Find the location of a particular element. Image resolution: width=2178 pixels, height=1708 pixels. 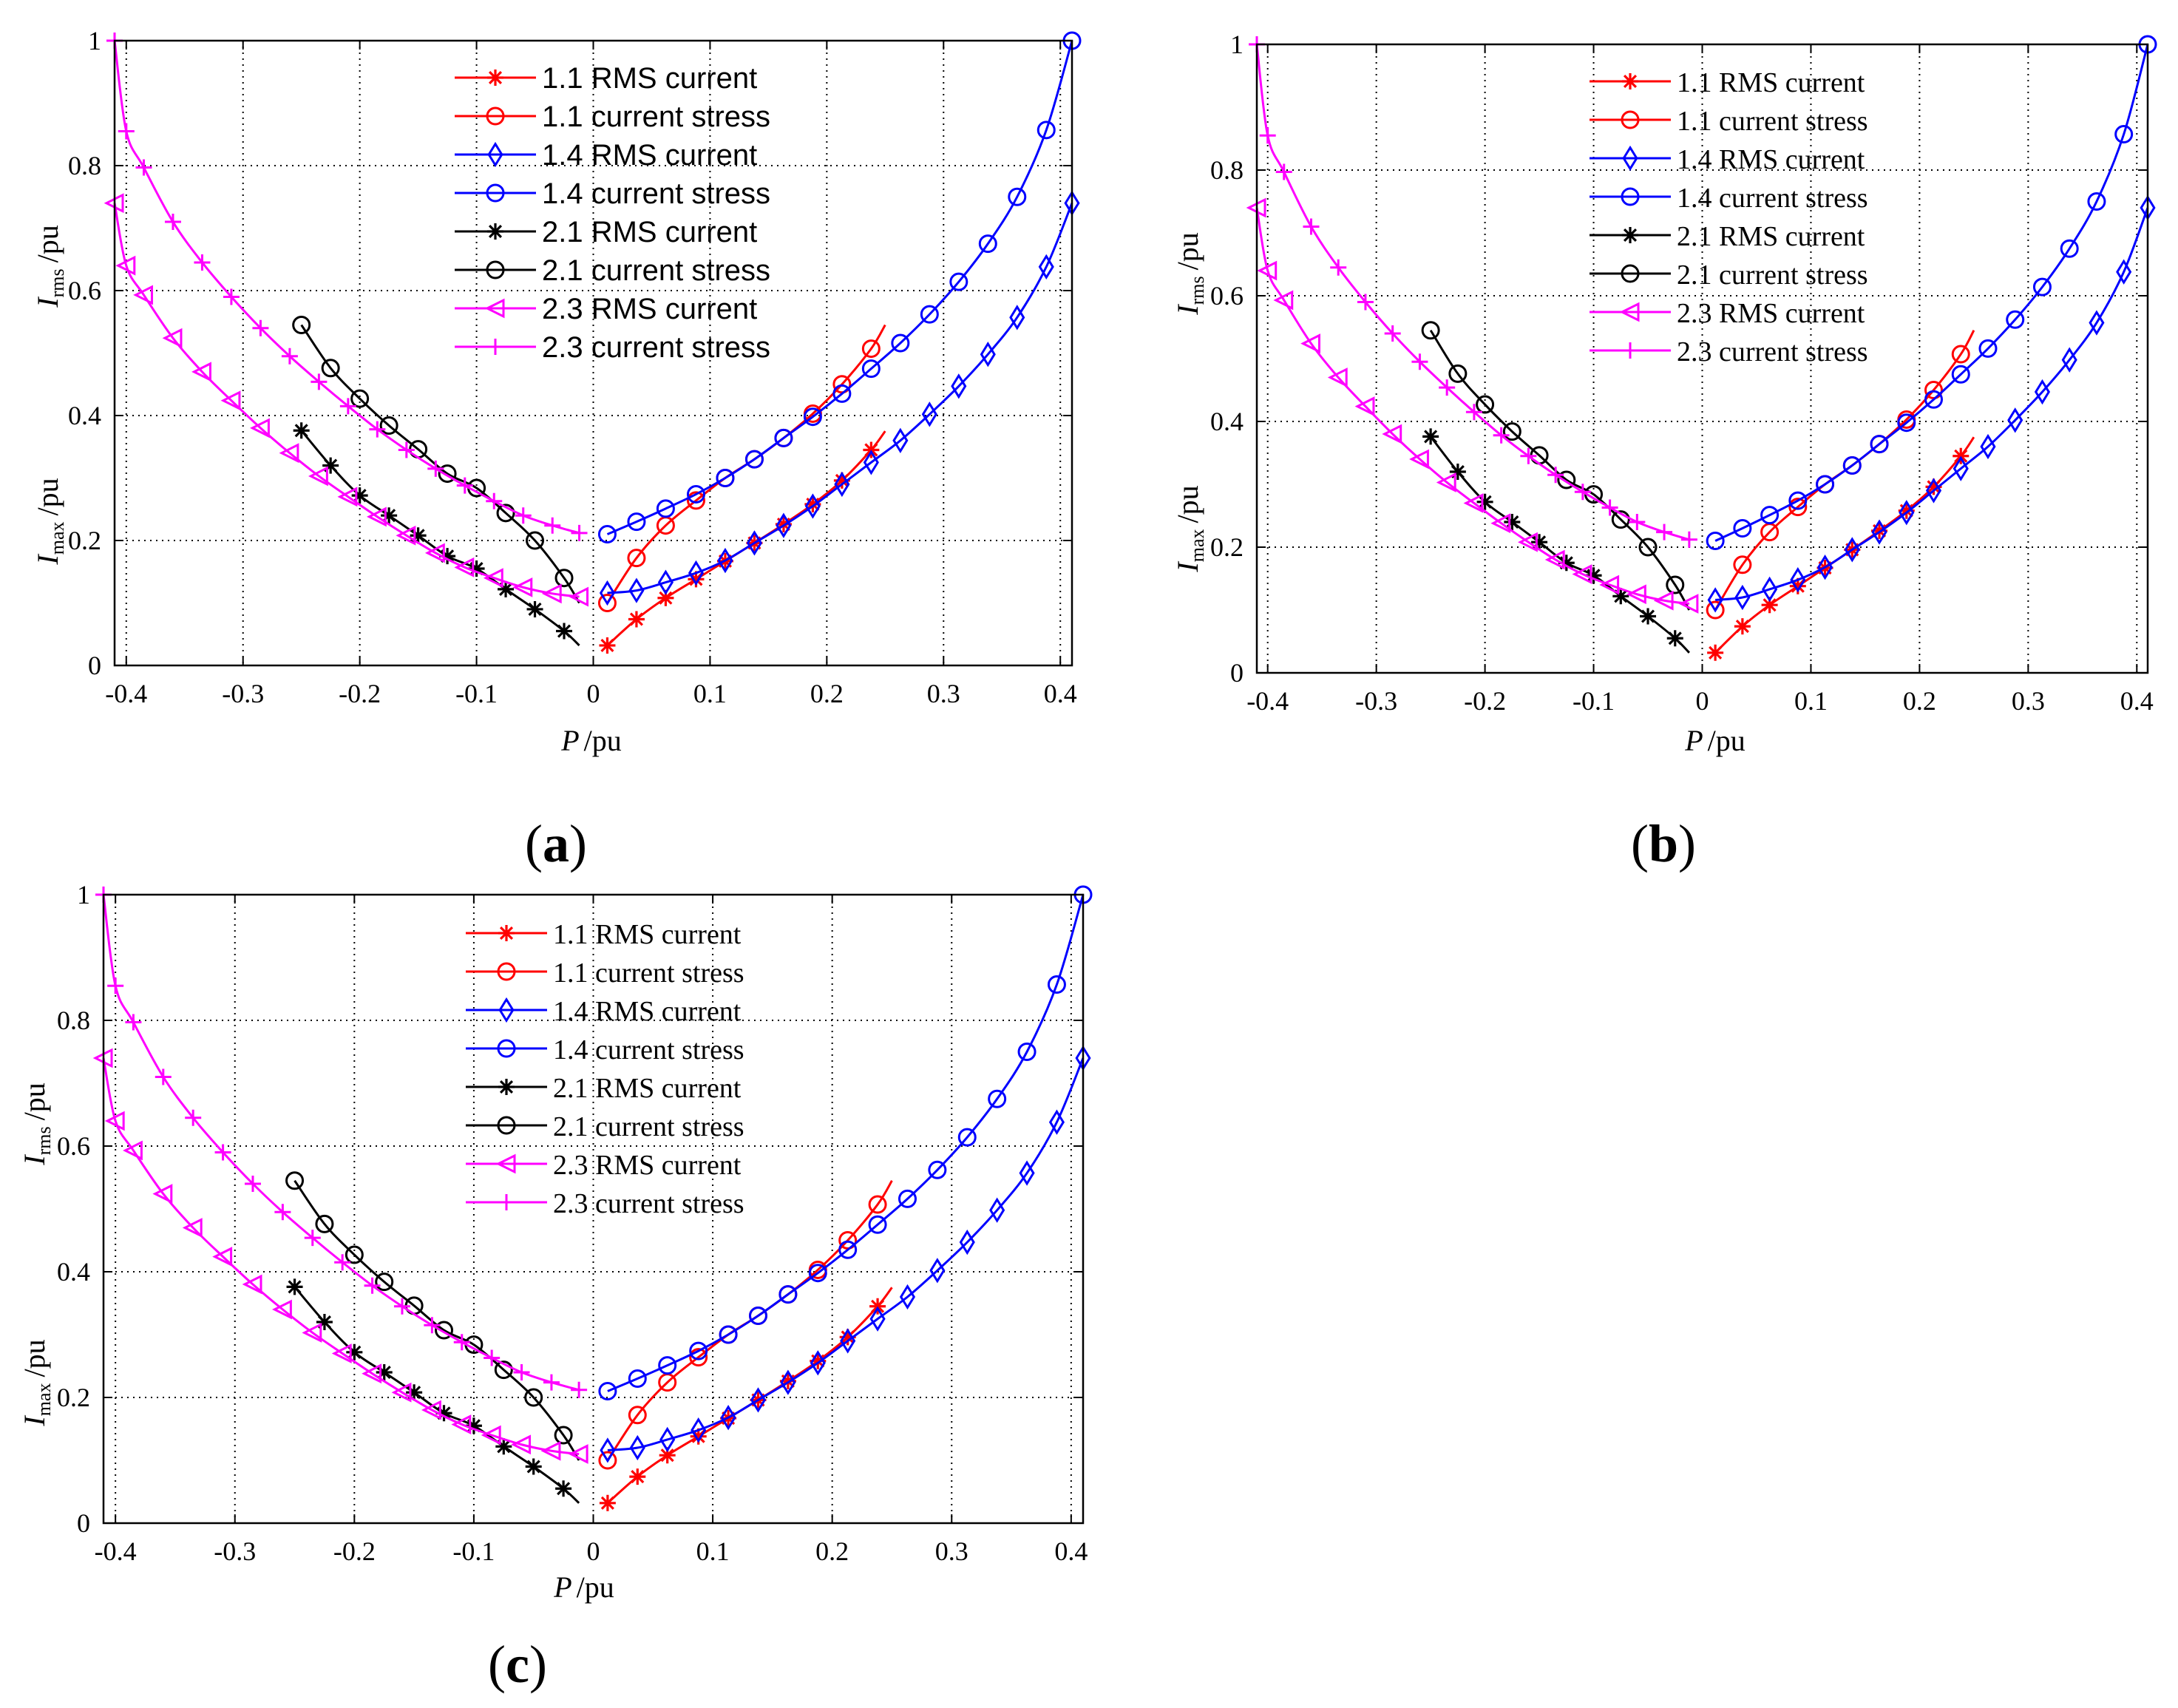

panel-label: (a) is located at coordinates (556, 844).